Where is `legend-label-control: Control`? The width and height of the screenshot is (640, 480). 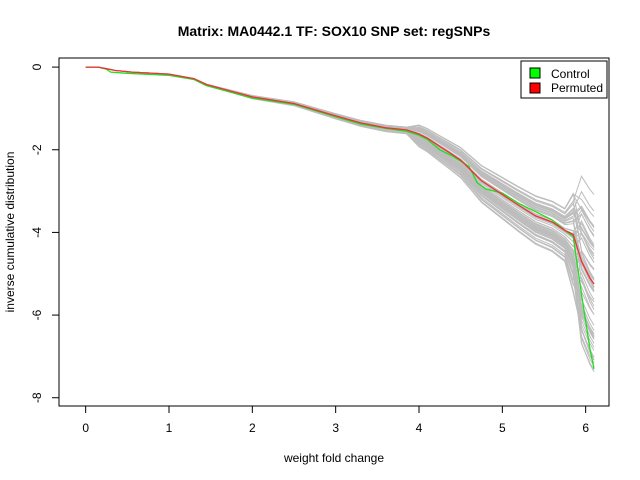 legend-label-control: Control is located at coordinates (570, 74).